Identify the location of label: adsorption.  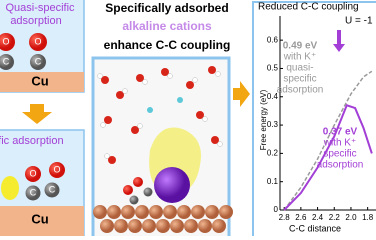
(35, 21).